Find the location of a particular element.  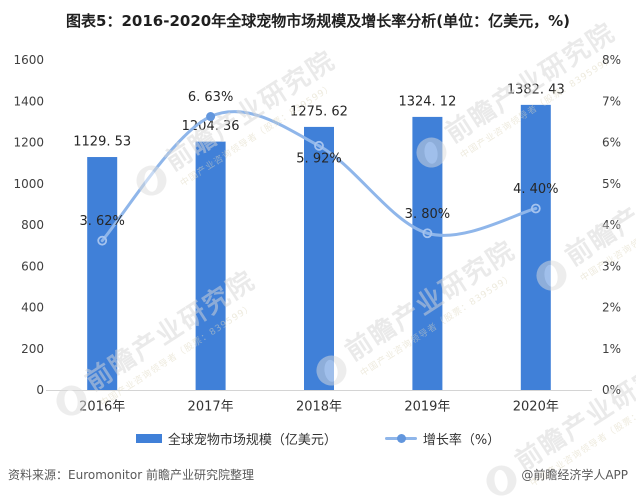

credit-text: @前瞻经济学人APP is located at coordinates (574, 475).